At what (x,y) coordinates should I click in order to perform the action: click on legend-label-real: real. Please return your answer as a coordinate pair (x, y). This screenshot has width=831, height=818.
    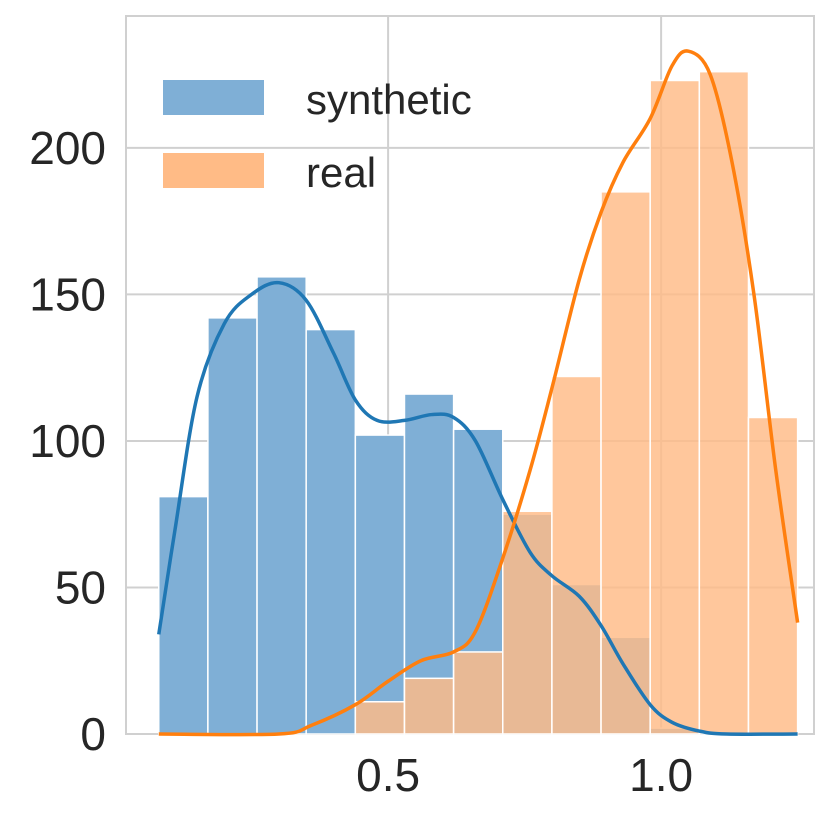
    Looking at the image, I should click on (341, 172).